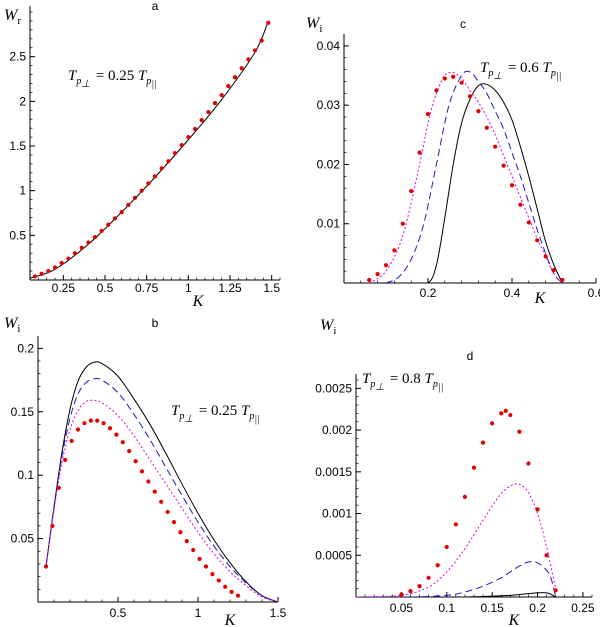 This screenshot has width=600, height=627. I want to click on y-tick-label: 0.01, so click(329, 224).